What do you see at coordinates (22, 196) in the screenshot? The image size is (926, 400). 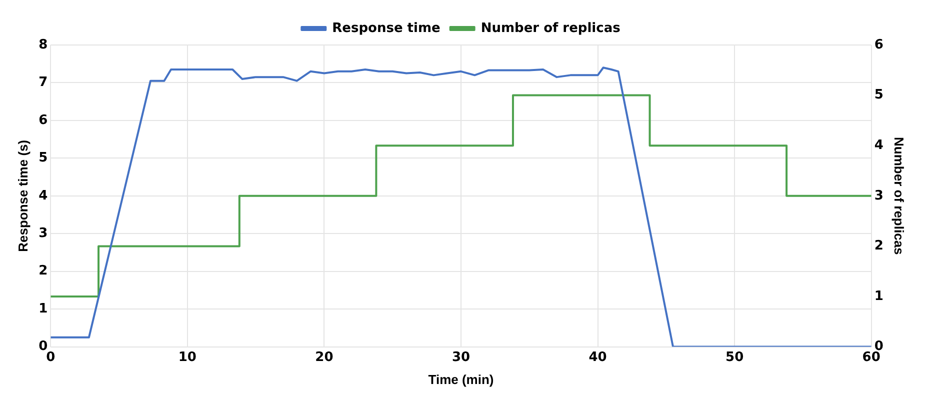 I see `y-axis-title: Response time (s)` at bounding box center [22, 196].